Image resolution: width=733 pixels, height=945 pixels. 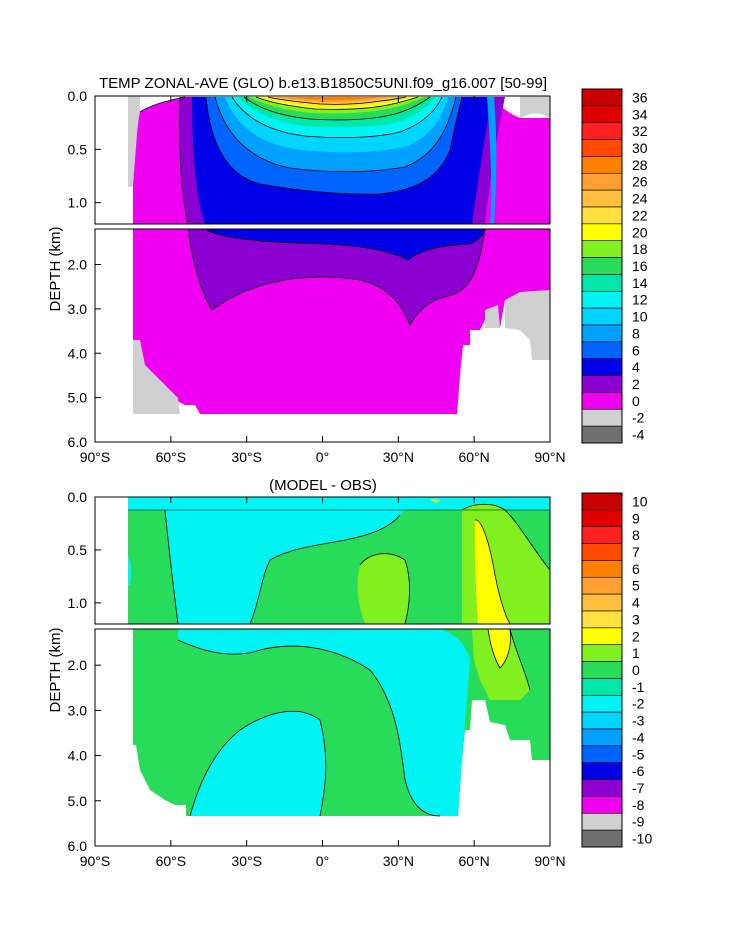 What do you see at coordinates (636, 619) in the screenshot?
I see `diff-colorbar-label: 3` at bounding box center [636, 619].